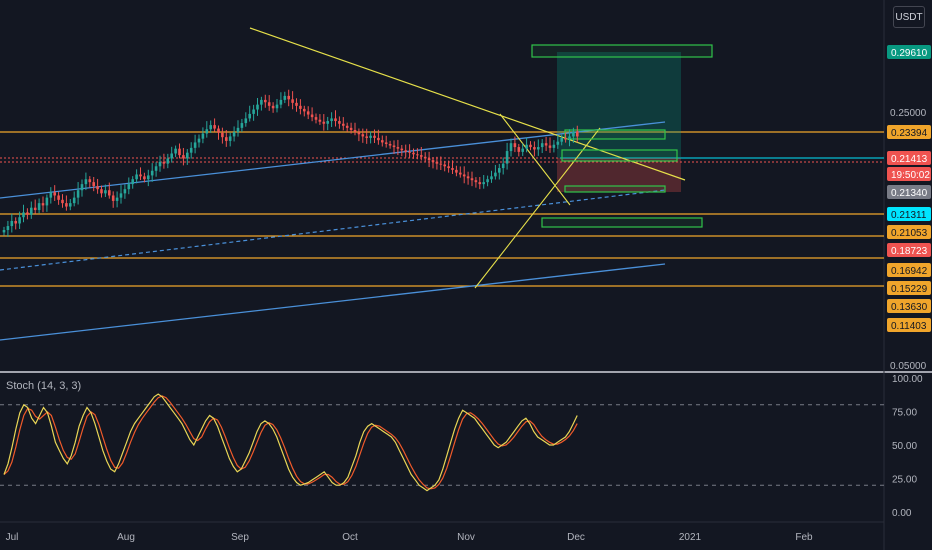 The width and height of the screenshot is (932, 550). I want to click on stoch-tick-label: 75.00, so click(904, 413).